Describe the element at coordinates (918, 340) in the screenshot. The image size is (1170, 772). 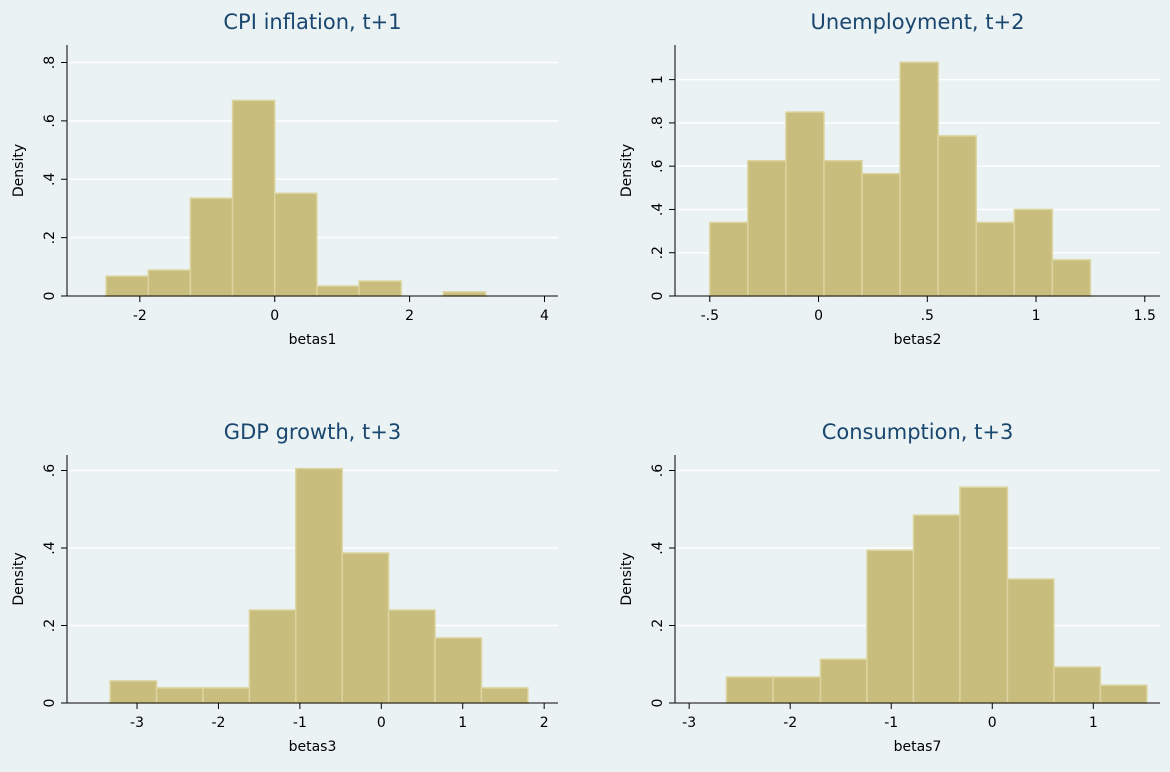
I see `x-axis-label: betas2` at that location.